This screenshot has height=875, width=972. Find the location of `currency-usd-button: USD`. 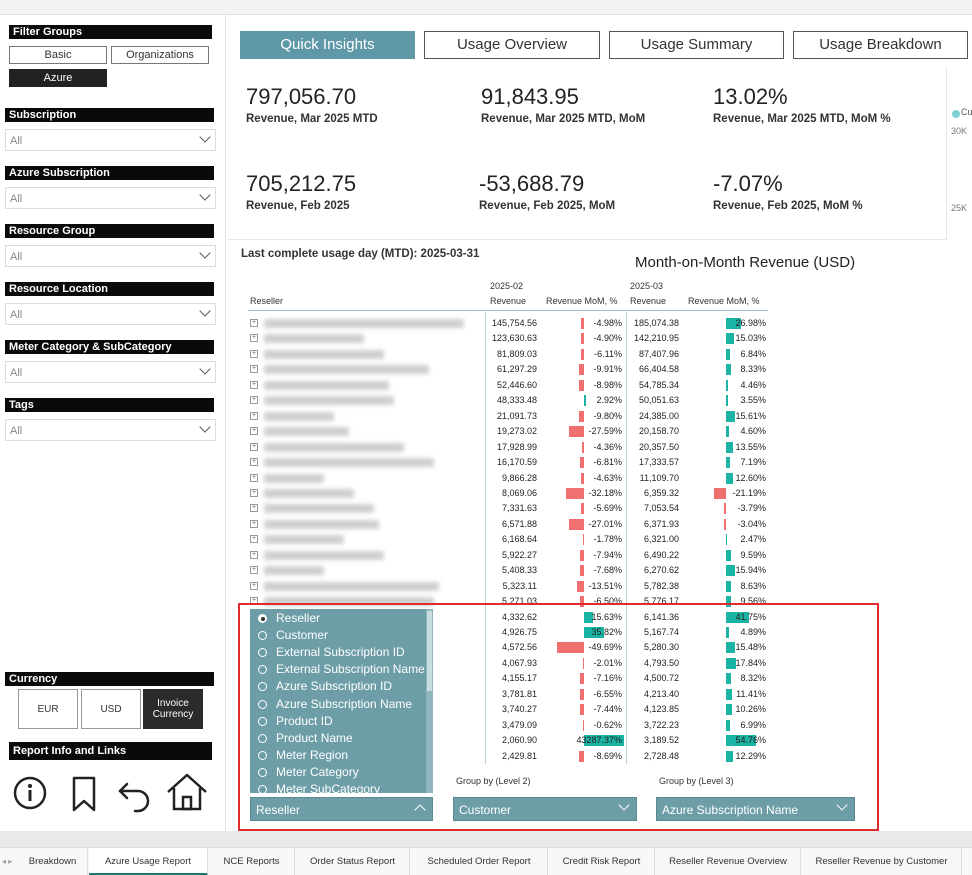

currency-usd-button: USD is located at coordinates (111, 709).